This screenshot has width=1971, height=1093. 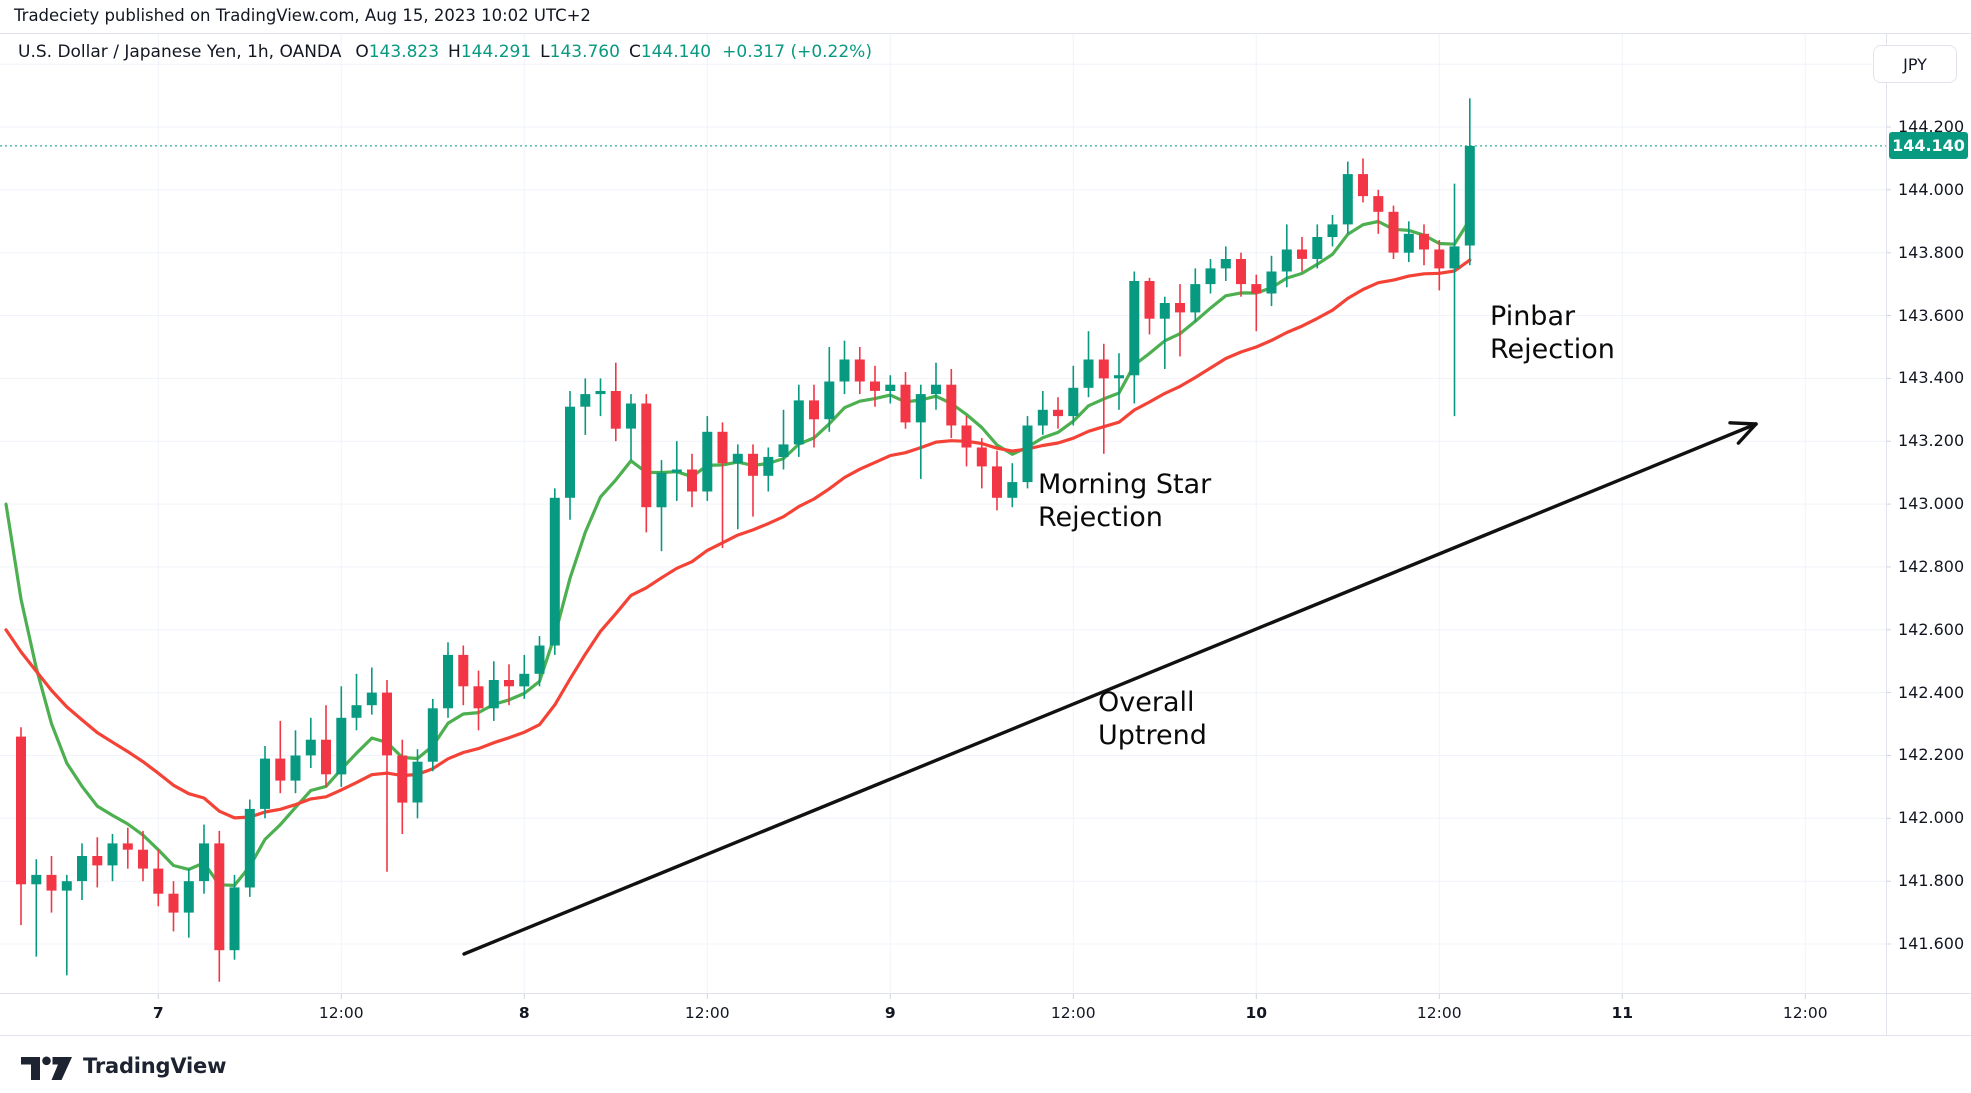 What do you see at coordinates (1931, 189) in the screenshot?
I see `price-axis-label: 144.000` at bounding box center [1931, 189].